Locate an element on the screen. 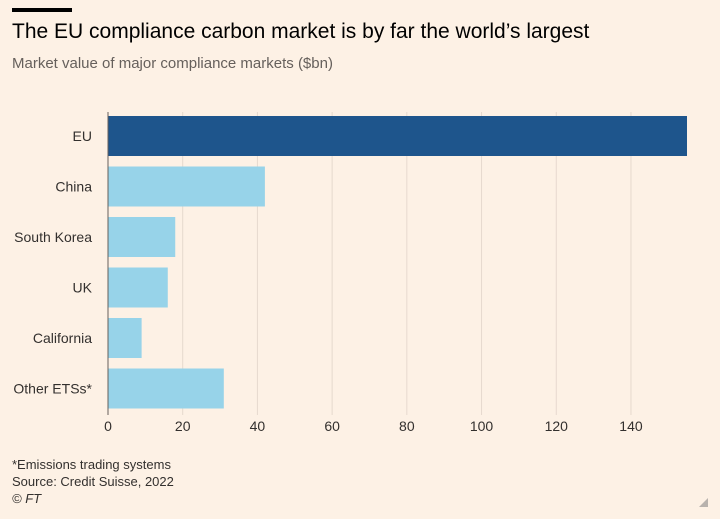 The height and width of the screenshot is (519, 720). x-tick-label: 60 is located at coordinates (332, 426).